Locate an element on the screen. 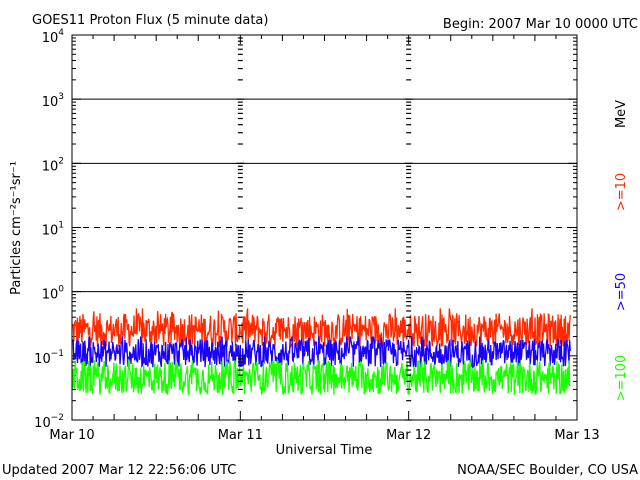 This screenshot has width=640, height=480. x-tick-label: Mar 12 is located at coordinates (408, 435).